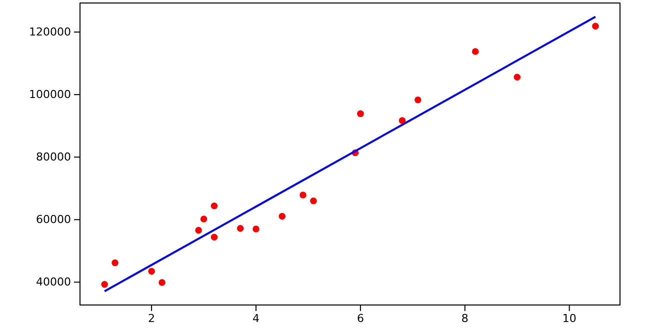 The width and height of the screenshot is (660, 330). What do you see at coordinates (53, 219) in the screenshot?
I see `y-tick-label: 60000` at bounding box center [53, 219].